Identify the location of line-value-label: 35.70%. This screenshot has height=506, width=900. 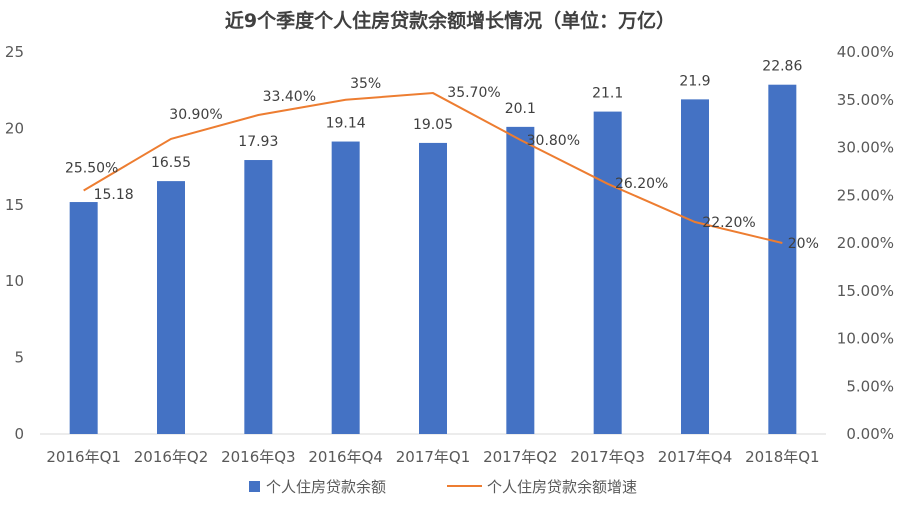
(473, 93).